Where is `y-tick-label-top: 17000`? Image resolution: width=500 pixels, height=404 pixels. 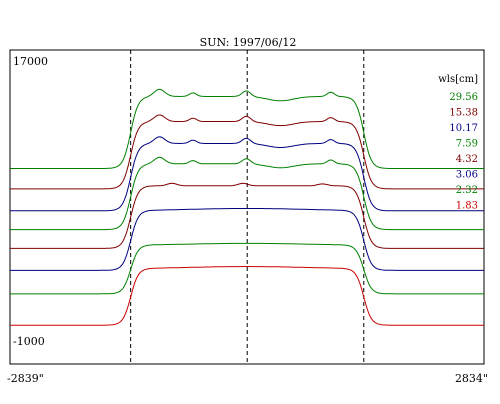 y-tick-label-top: 17000 is located at coordinates (30, 61).